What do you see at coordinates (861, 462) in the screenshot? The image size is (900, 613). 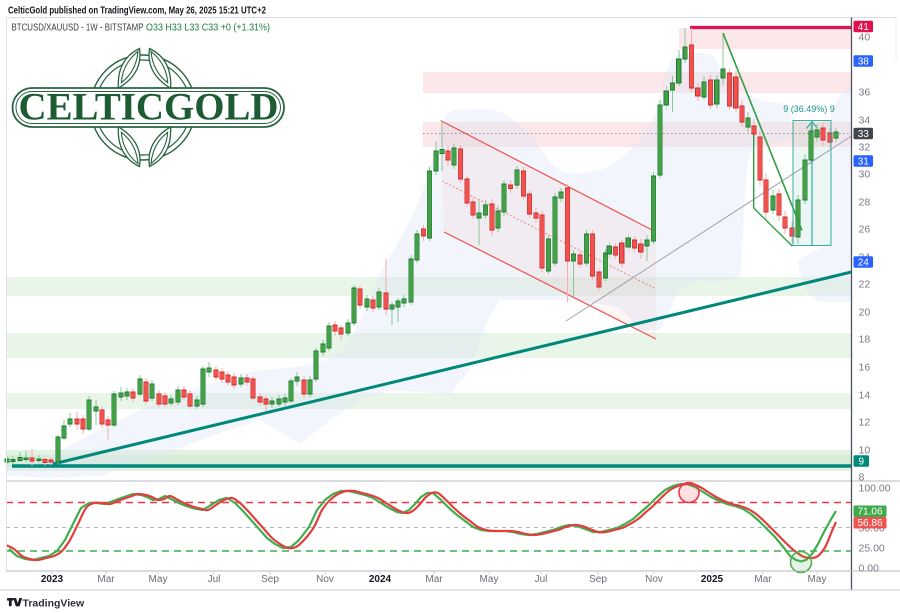 I see `svg-text: 9` at bounding box center [861, 462].